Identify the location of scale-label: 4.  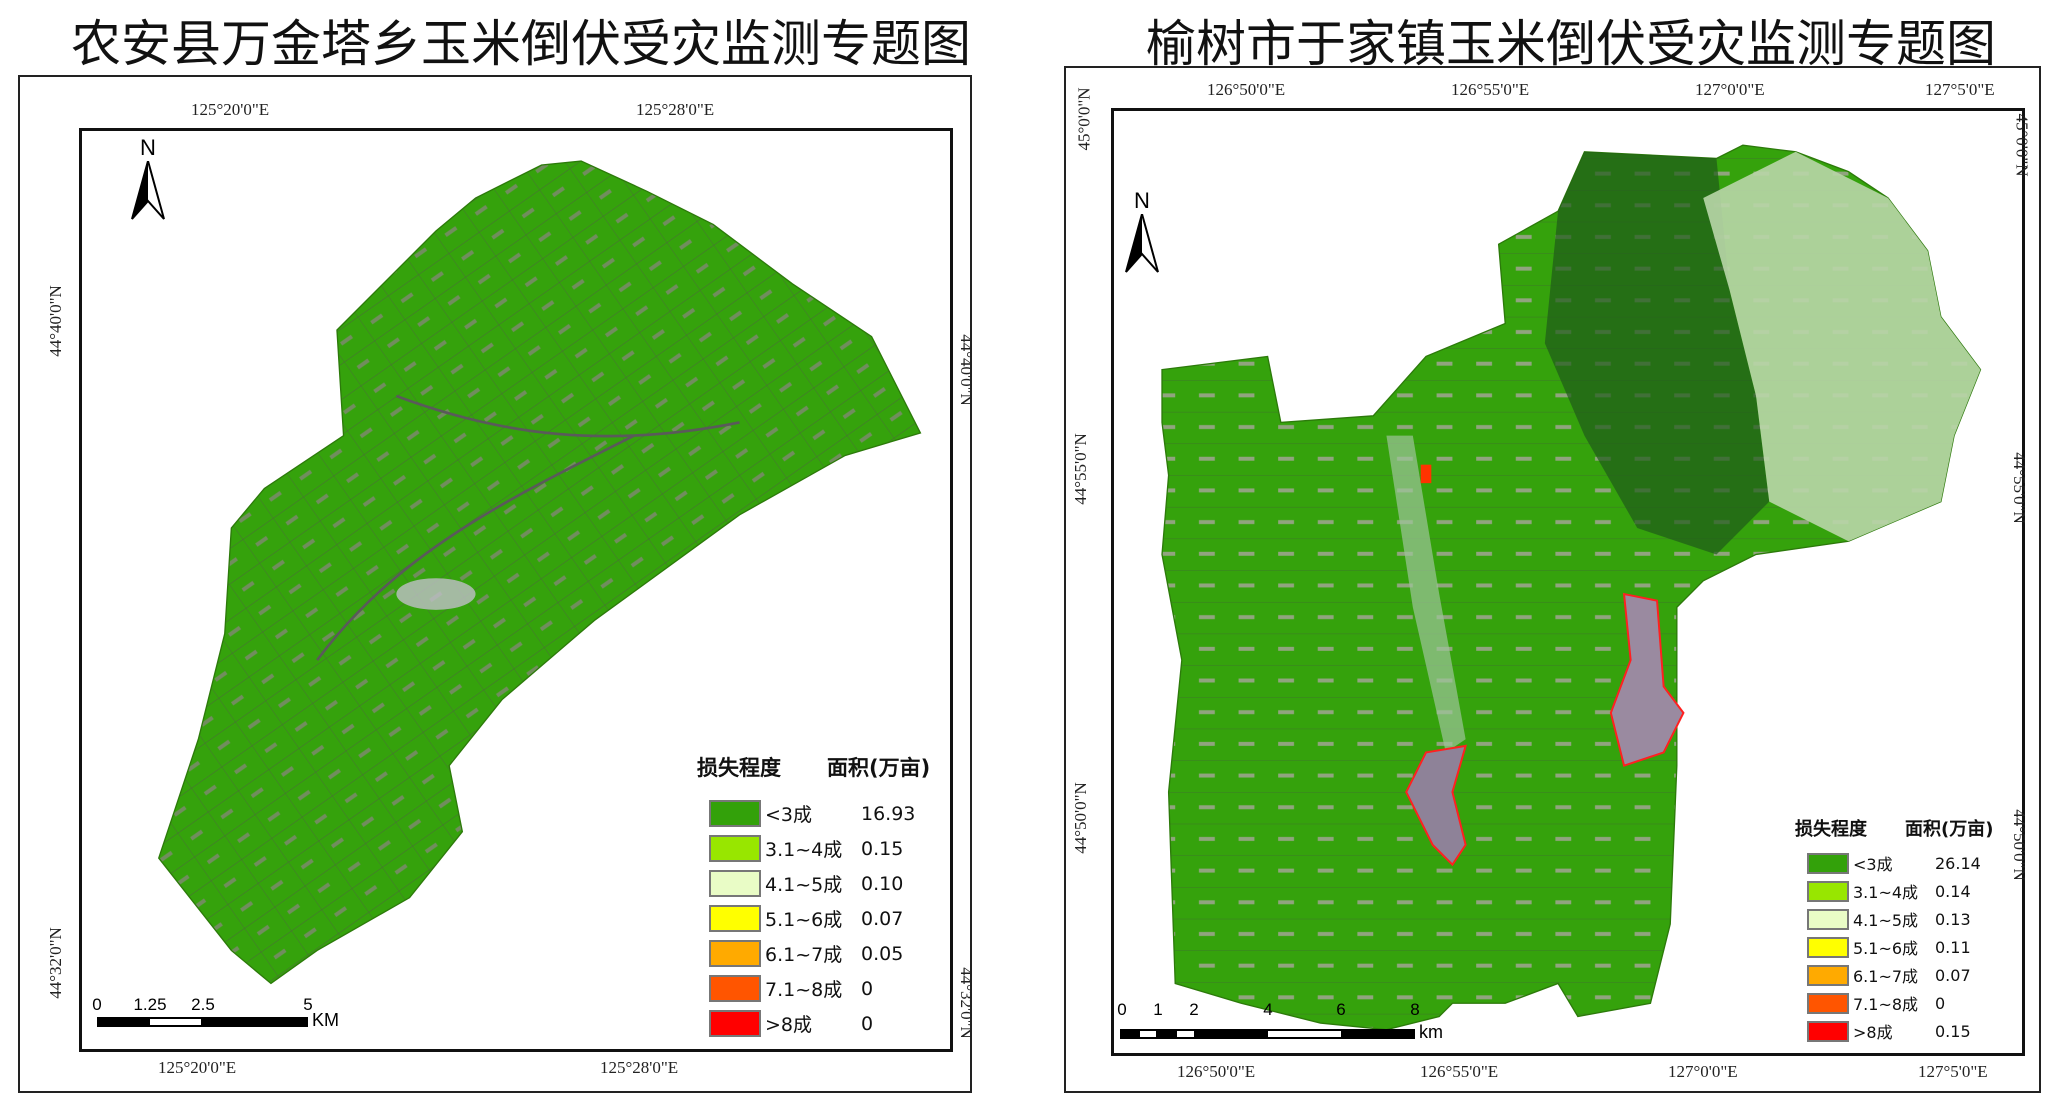
(1268, 1009).